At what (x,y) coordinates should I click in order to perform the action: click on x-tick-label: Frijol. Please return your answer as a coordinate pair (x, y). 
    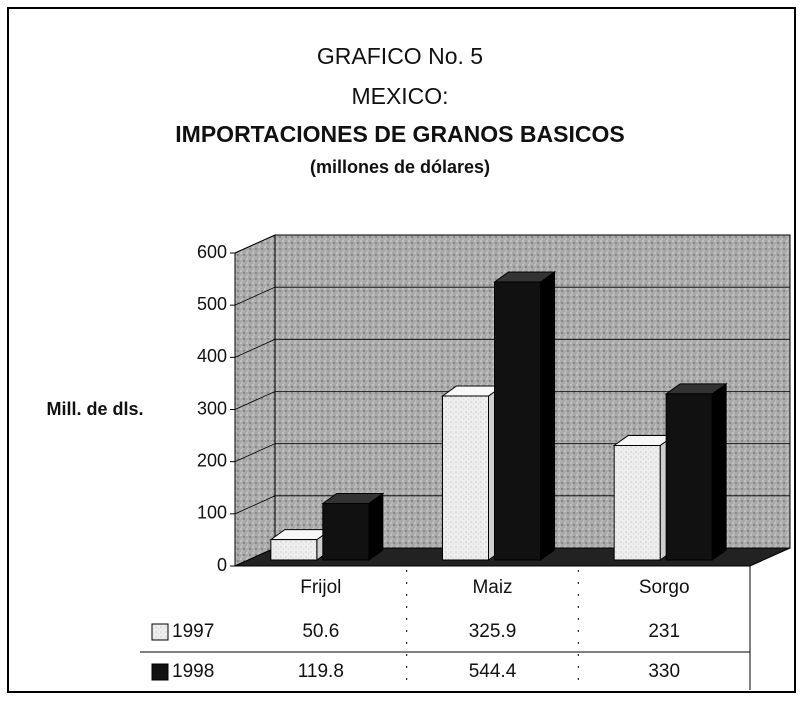
    Looking at the image, I should click on (320, 587).